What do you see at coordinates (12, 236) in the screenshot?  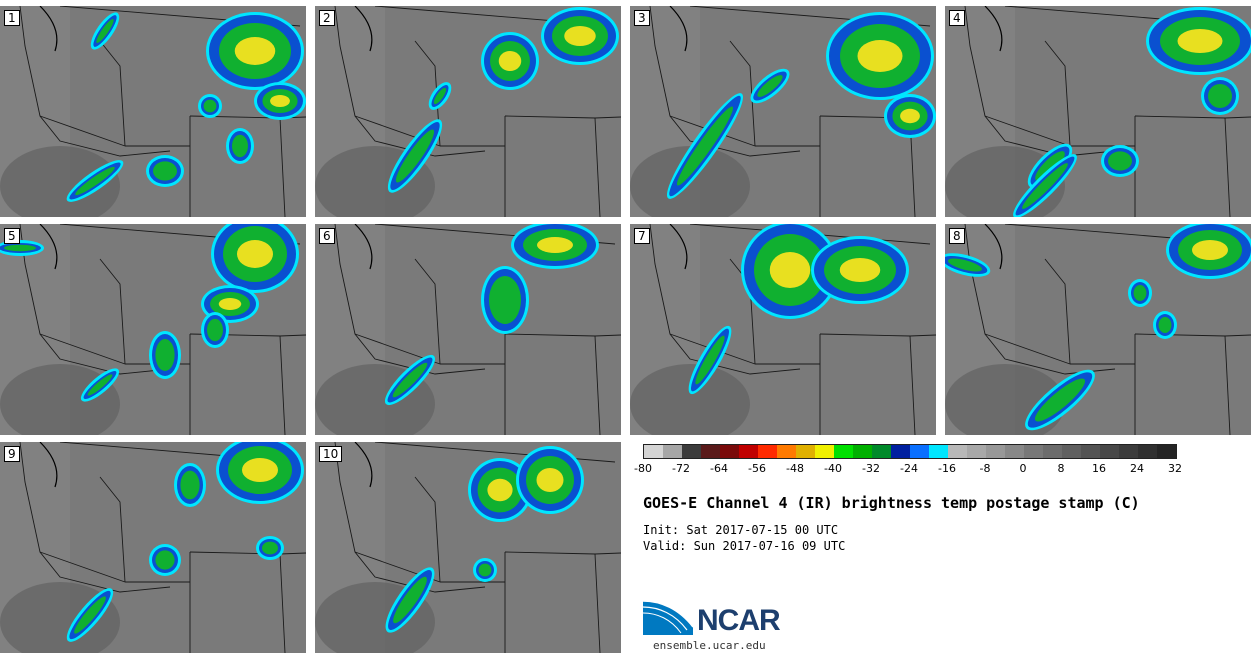 I see `panel-number-label: 5` at bounding box center [12, 236].